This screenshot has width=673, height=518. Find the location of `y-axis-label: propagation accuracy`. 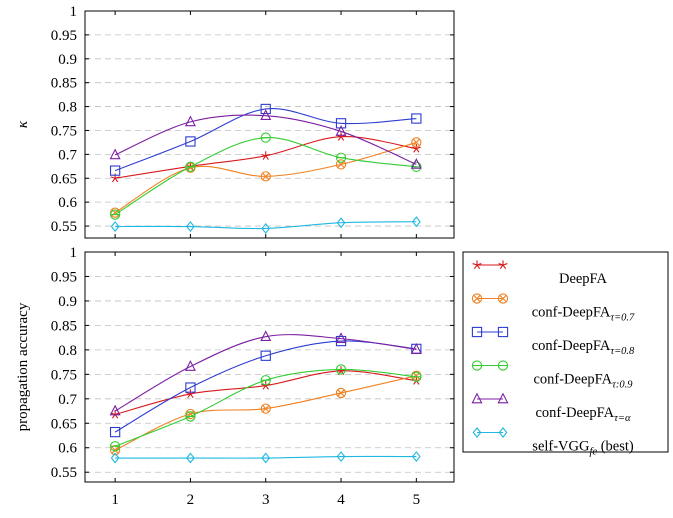

y-axis-label: propagation accuracy is located at coordinates (23, 366).